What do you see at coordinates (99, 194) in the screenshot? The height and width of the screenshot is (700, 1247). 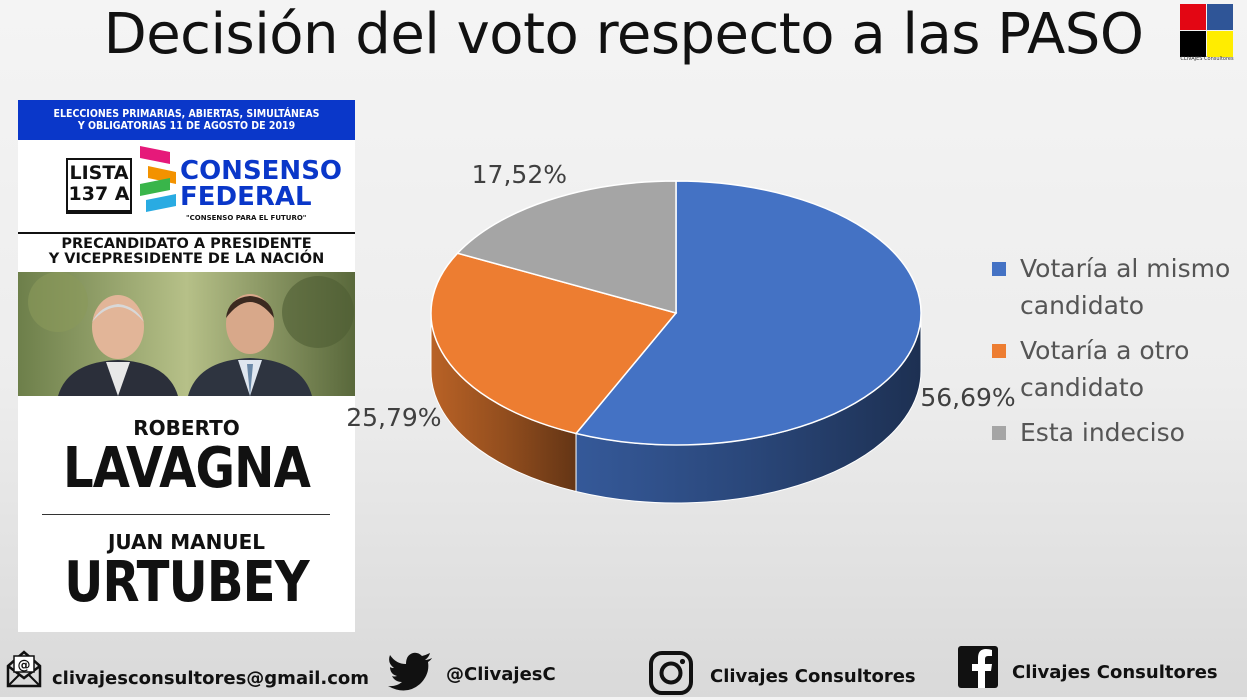 I see `lista-number: 137 A` at bounding box center [99, 194].